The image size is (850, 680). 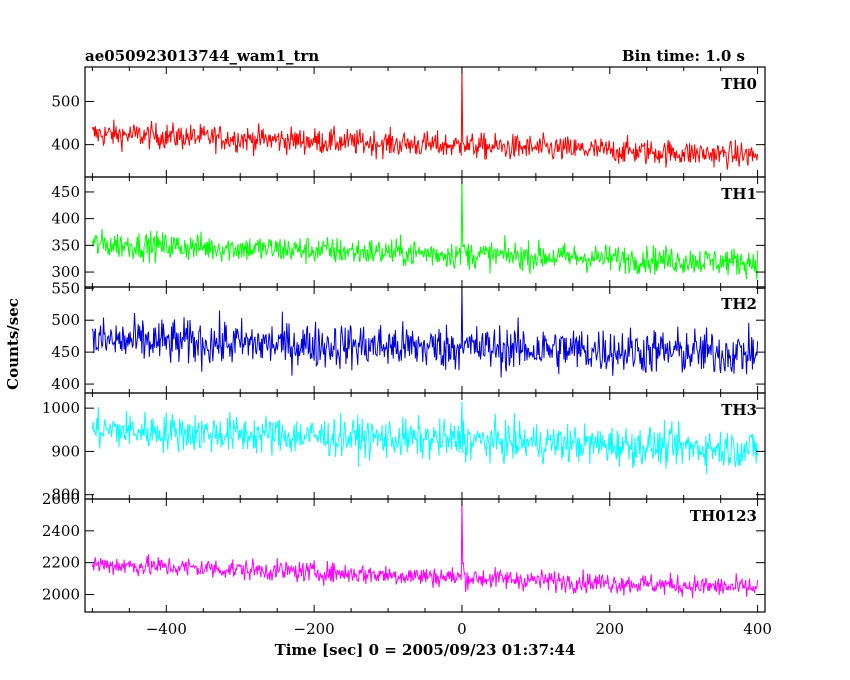 I want to click on panel-th1: 300 350 400 450 TH1, so click(x=408, y=232).